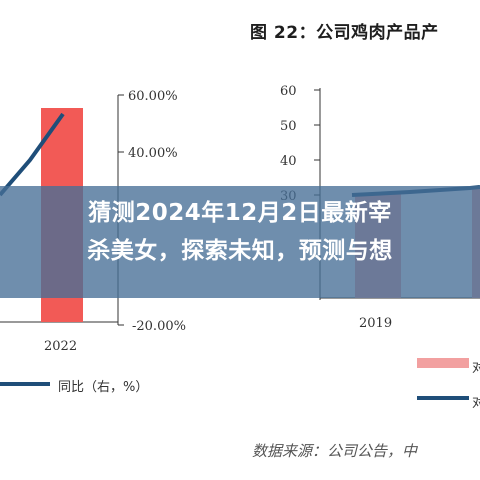 The height and width of the screenshot is (480, 480). I want to click on figure-title: 图 22：公司鸡肉产品产, so click(344, 33).